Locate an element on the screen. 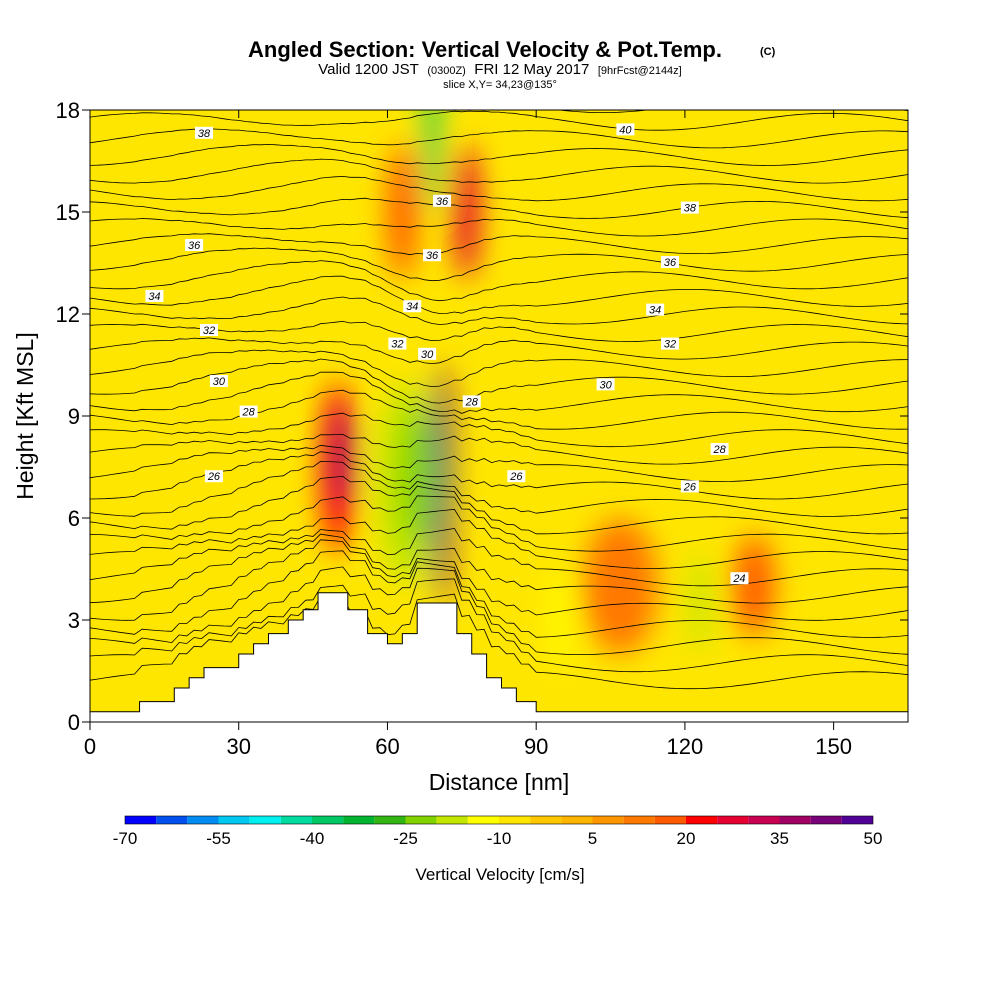  y-tick-label: 12 is located at coordinates (68, 314).